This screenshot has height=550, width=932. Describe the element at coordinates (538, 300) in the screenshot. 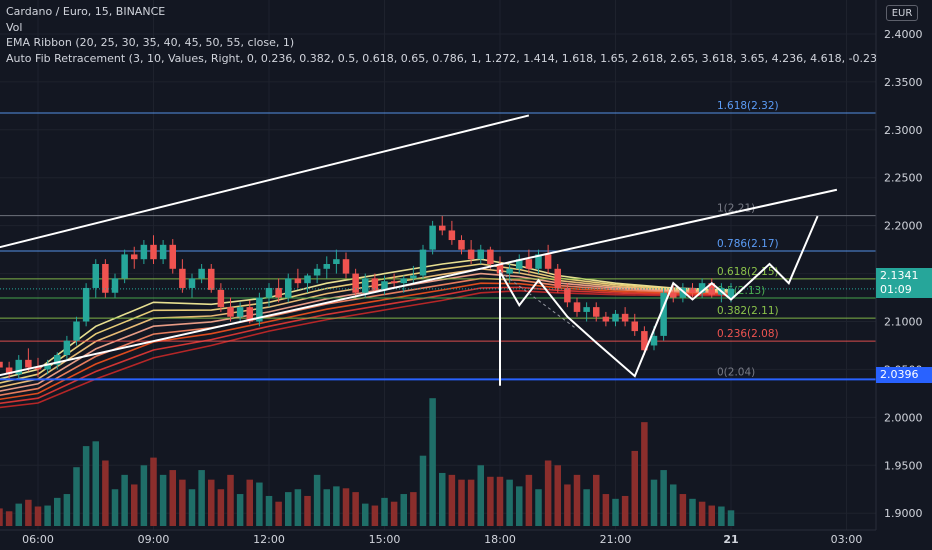

I see `dashed-path` at that location.